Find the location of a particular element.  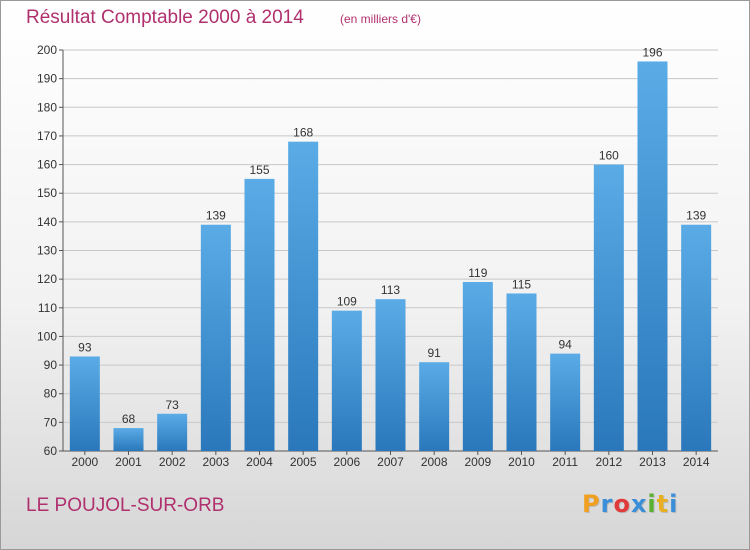

data-label: 119 is located at coordinates (477, 273).